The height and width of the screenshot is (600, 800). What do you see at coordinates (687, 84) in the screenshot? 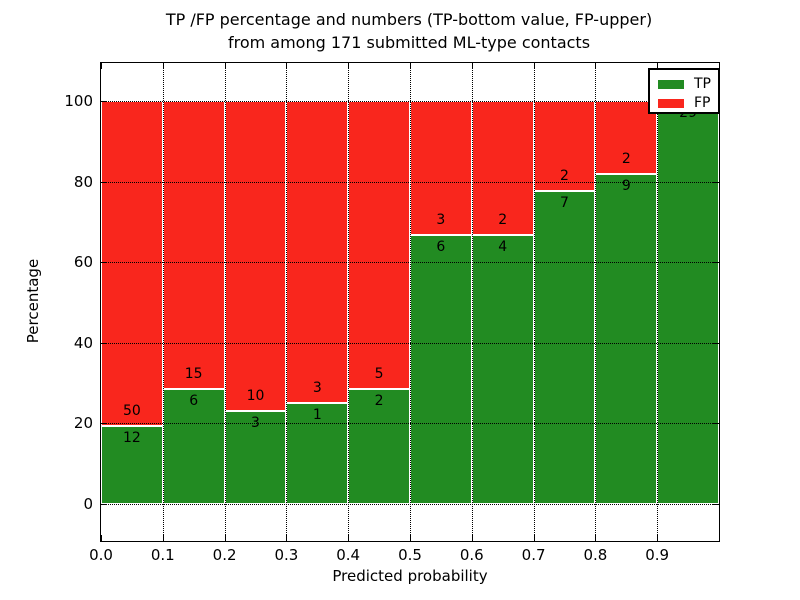
I see `legend-entry-tp: TP` at bounding box center [687, 84].